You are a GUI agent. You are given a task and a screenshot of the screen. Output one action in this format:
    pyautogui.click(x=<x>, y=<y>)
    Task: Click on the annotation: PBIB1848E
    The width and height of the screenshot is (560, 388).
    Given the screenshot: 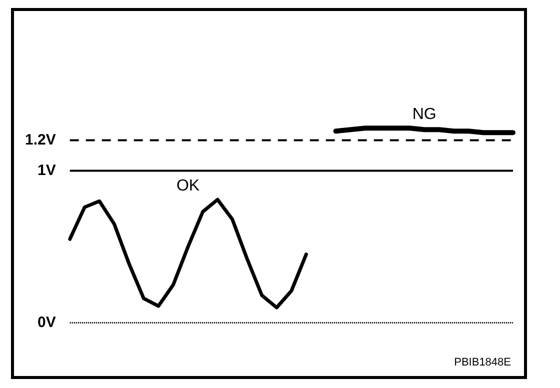 What is the action you would take?
    pyautogui.click(x=482, y=362)
    